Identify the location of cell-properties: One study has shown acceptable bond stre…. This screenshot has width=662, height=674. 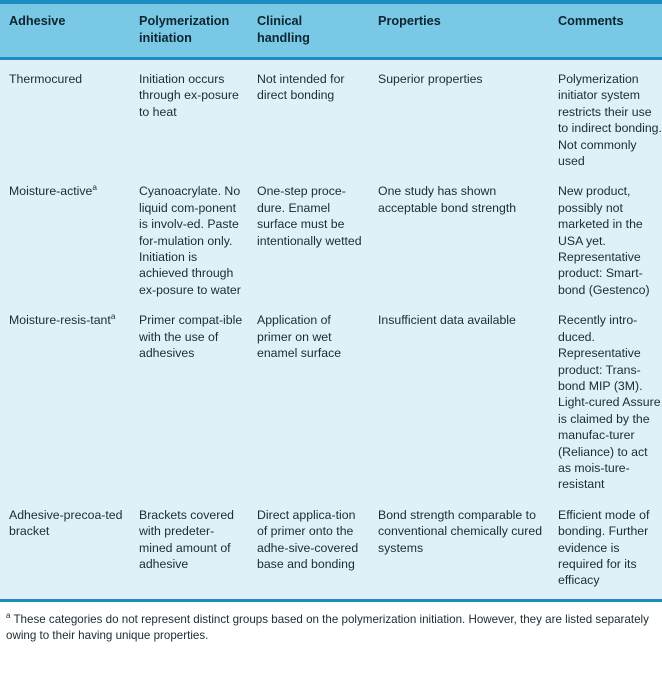
(447, 199).